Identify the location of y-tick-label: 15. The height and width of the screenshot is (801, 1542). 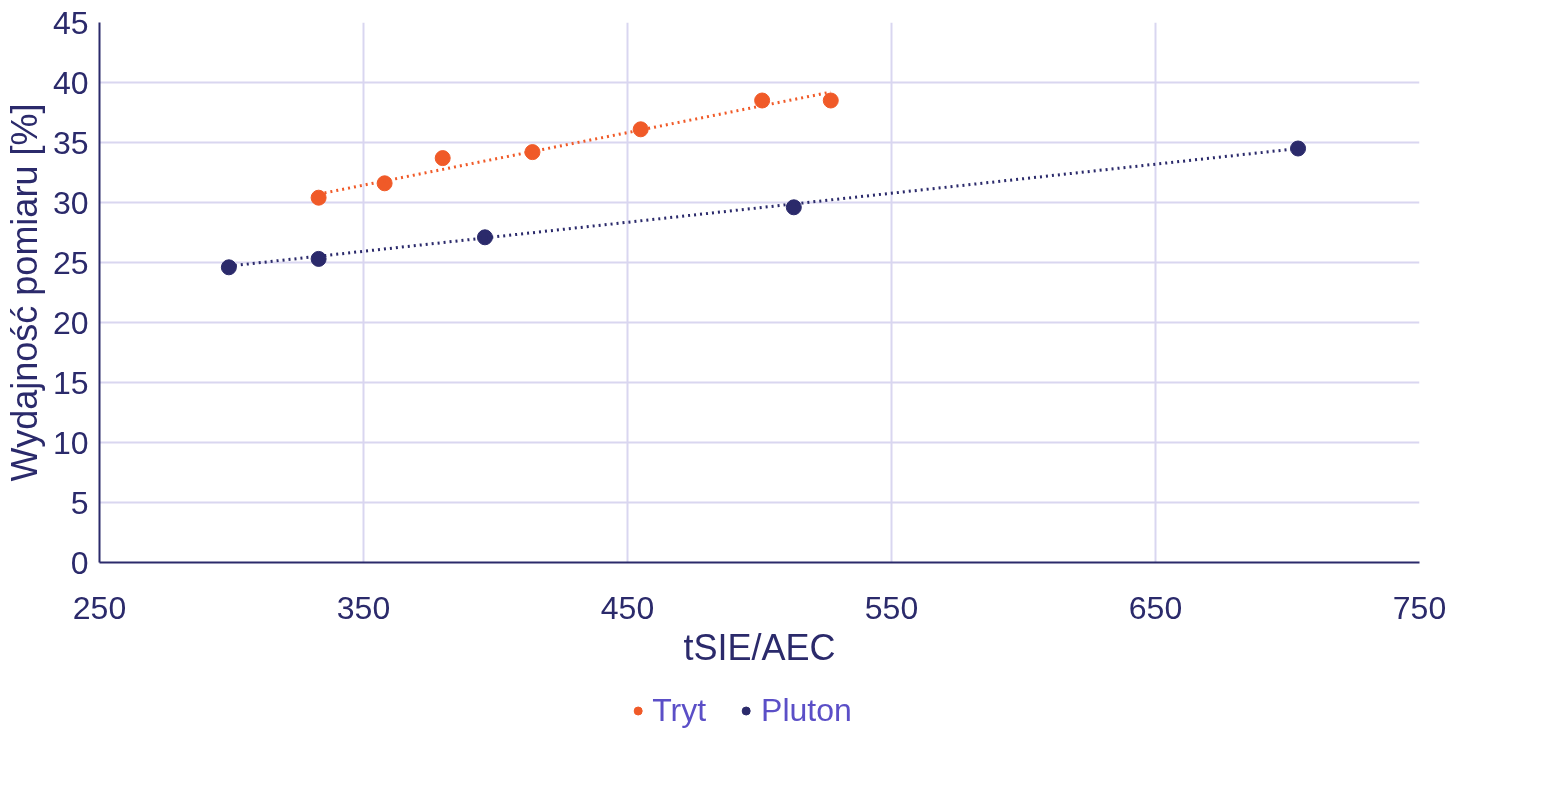
(70, 382).